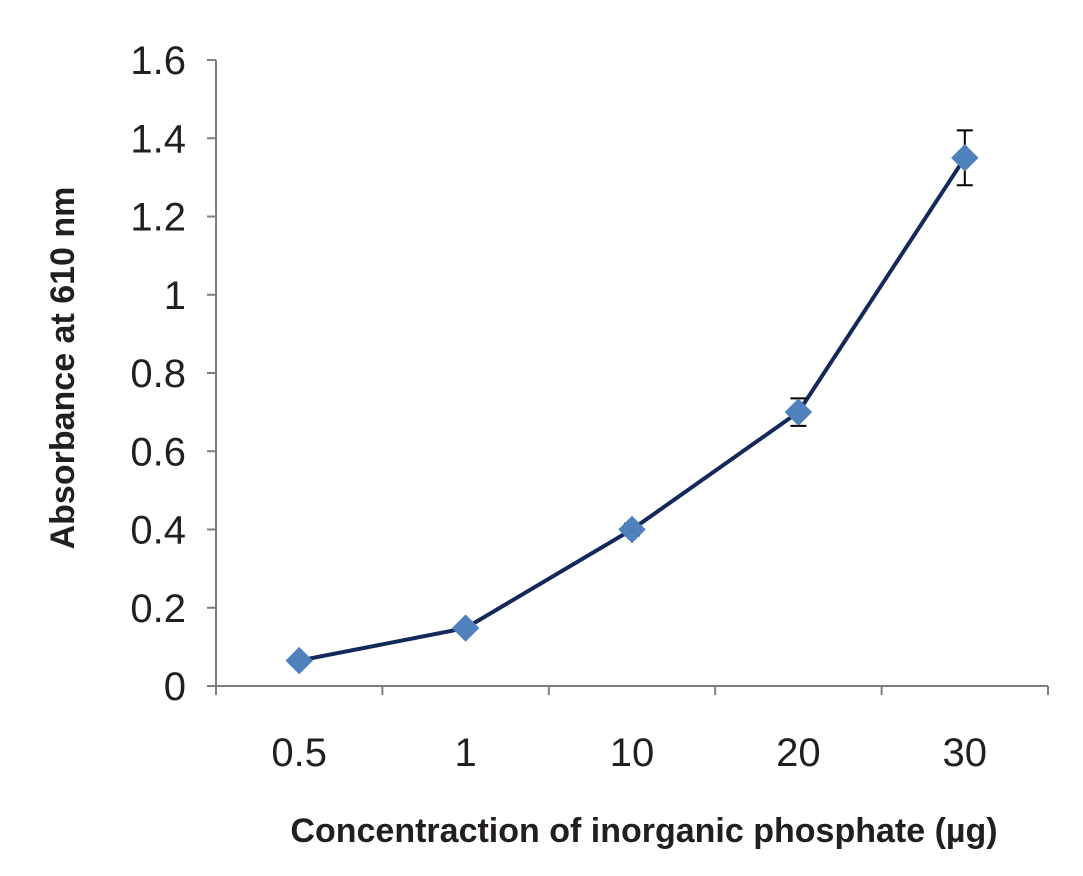  I want to click on x-tick-label: 20, so click(798, 753).